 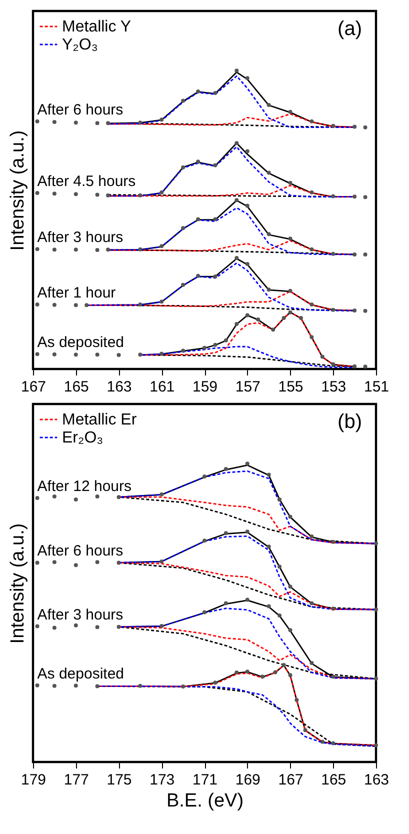 I want to click on y-axis-title: Intensity (a.u.), so click(x=18, y=583).